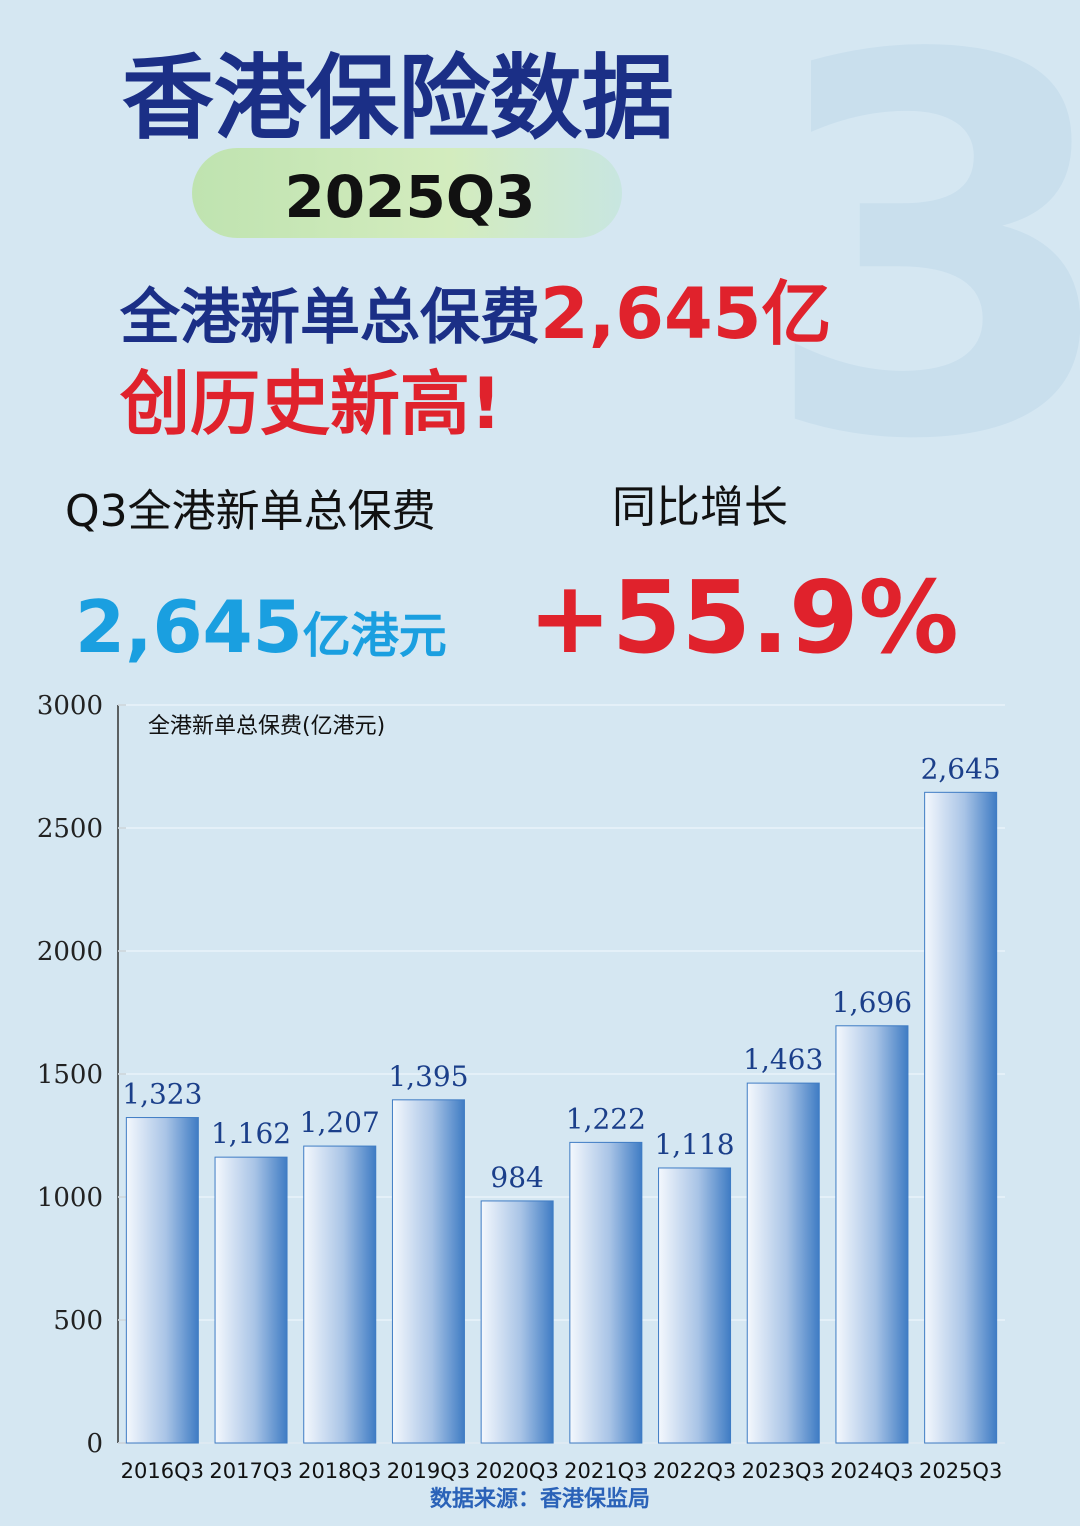 The height and width of the screenshot is (1526, 1080). Describe the element at coordinates (871, 1471) in the screenshot. I see `x-tick-label: 2024Q3` at that location.